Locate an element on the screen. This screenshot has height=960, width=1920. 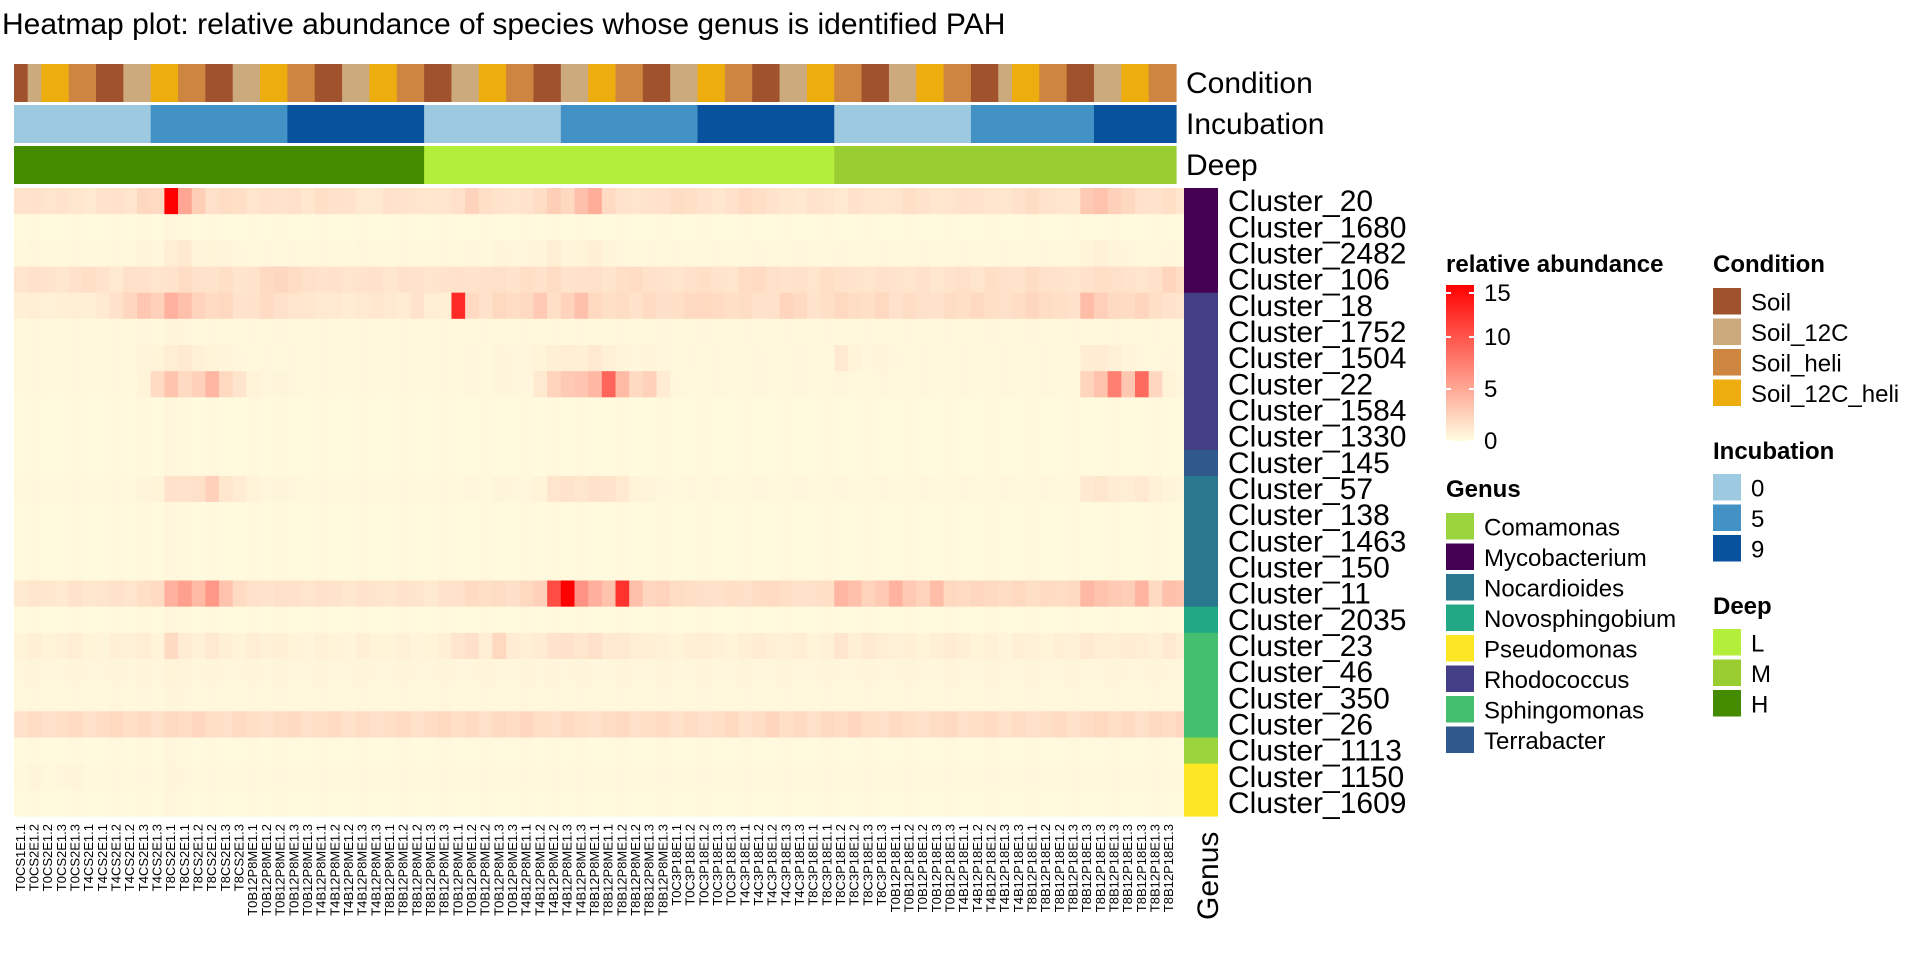
row-label: Cluster_138 is located at coordinates (1309, 515).